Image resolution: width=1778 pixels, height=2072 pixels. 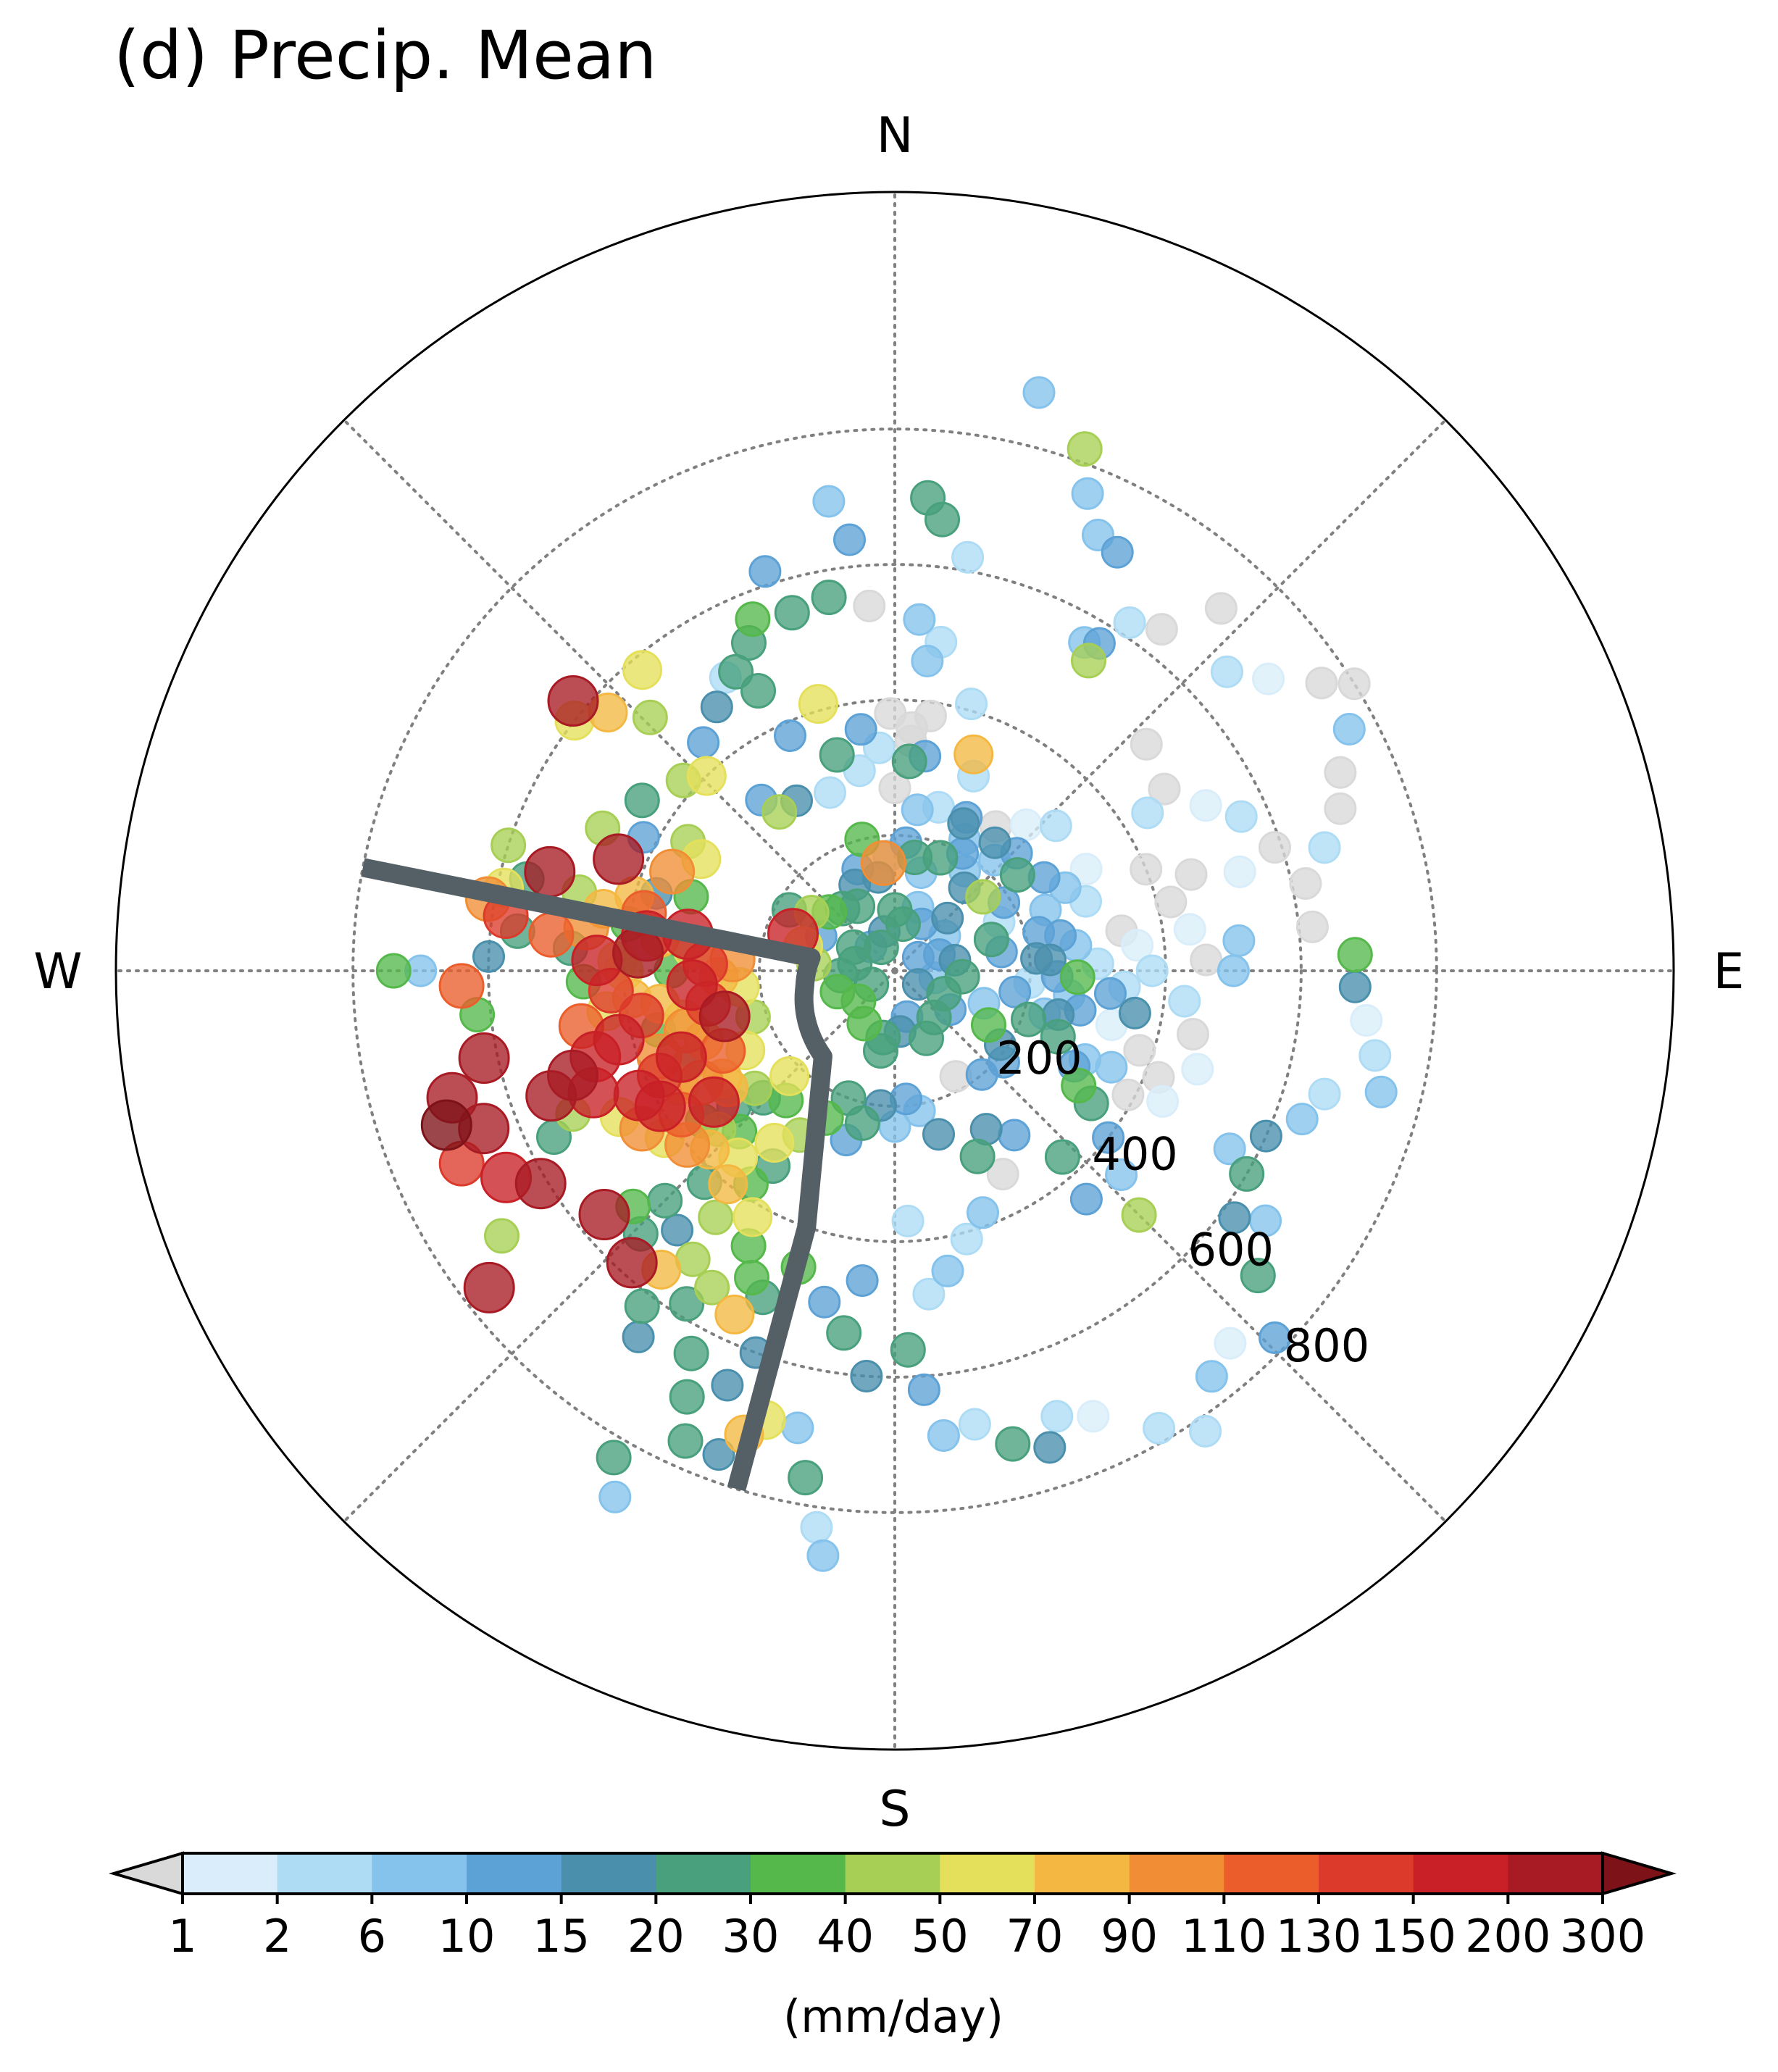 I want to click on colorbar-tick-label: 70, so click(x=1035, y=1936).